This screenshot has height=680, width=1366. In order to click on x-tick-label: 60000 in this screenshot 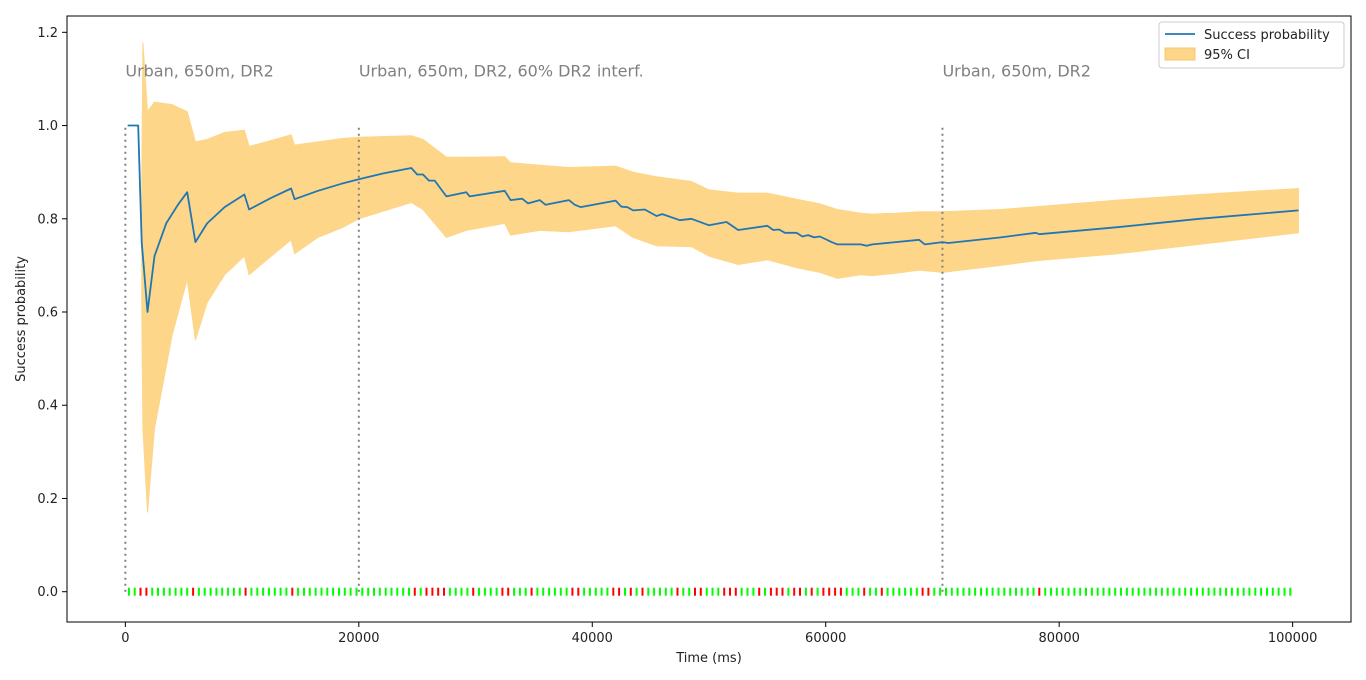, I will do `click(825, 638)`.